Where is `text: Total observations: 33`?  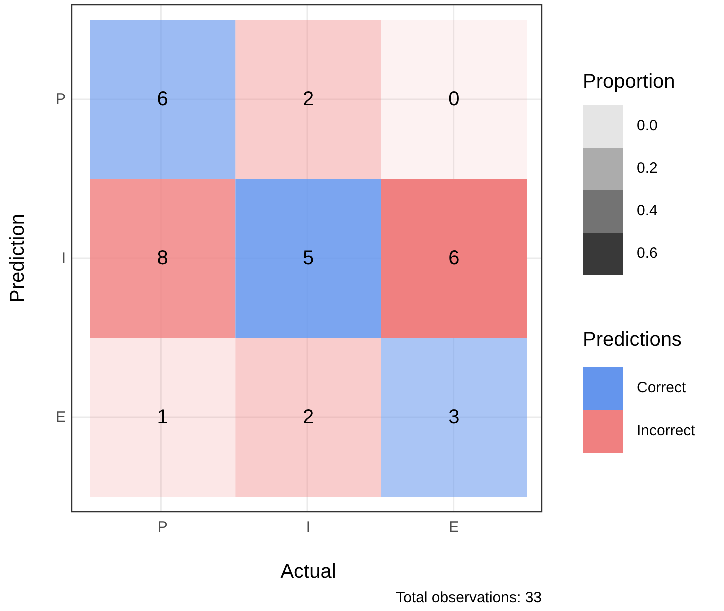 text: Total observations: 33 is located at coordinates (469, 598).